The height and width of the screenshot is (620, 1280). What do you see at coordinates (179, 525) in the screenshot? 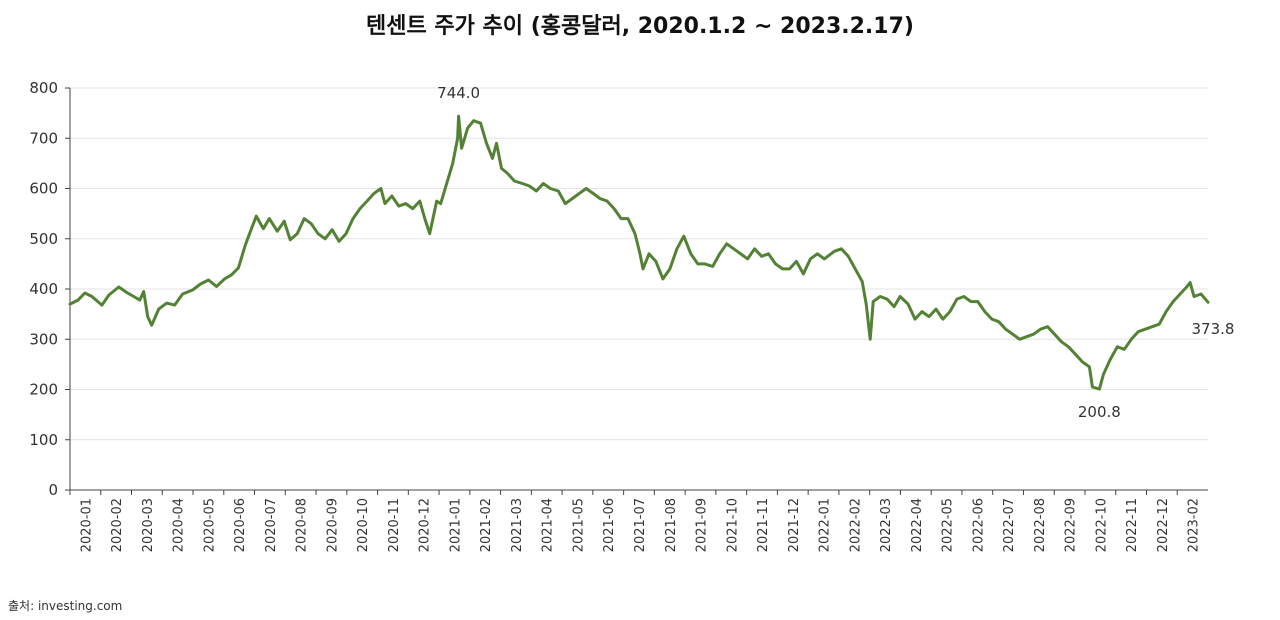
I see `x-tick-label: 2020-04` at bounding box center [179, 525].